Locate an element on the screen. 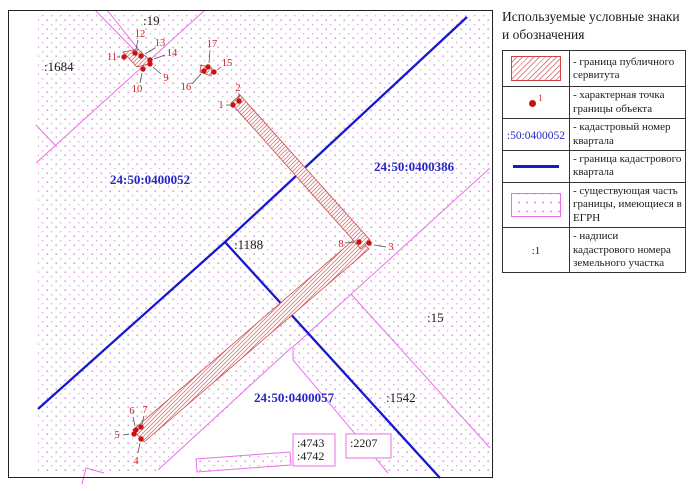  characteristic-point-number: 16 is located at coordinates (186, 87).